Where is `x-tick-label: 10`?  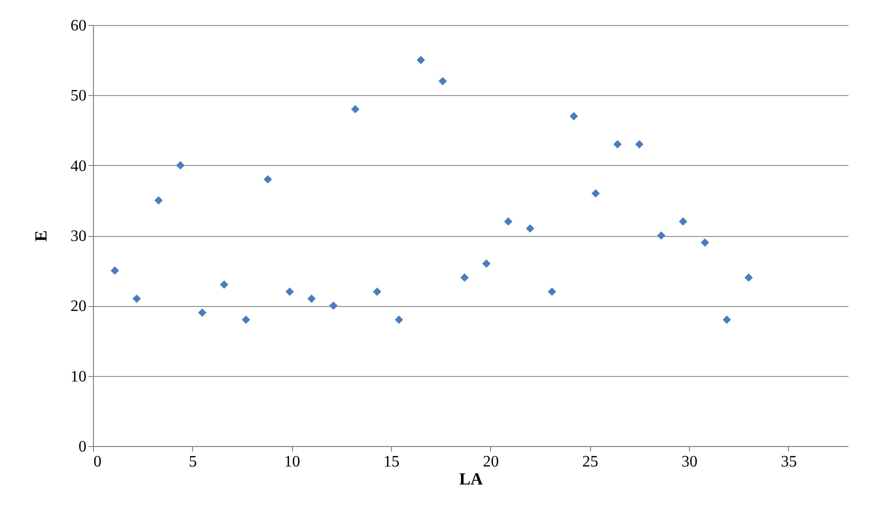 x-tick-label: 10 is located at coordinates (292, 462).